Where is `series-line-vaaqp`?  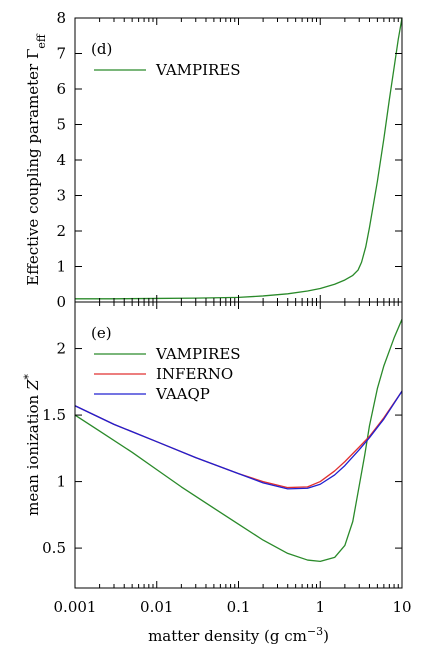 series-line-vaaqp is located at coordinates (238, 440).